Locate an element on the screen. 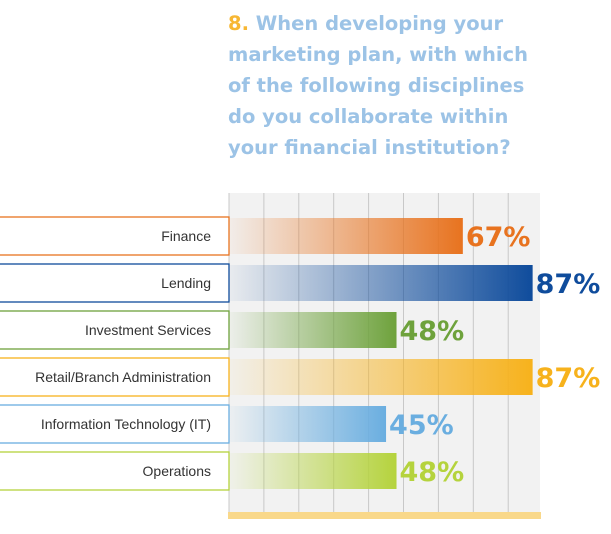  category-label: Finance is located at coordinates (186, 236).